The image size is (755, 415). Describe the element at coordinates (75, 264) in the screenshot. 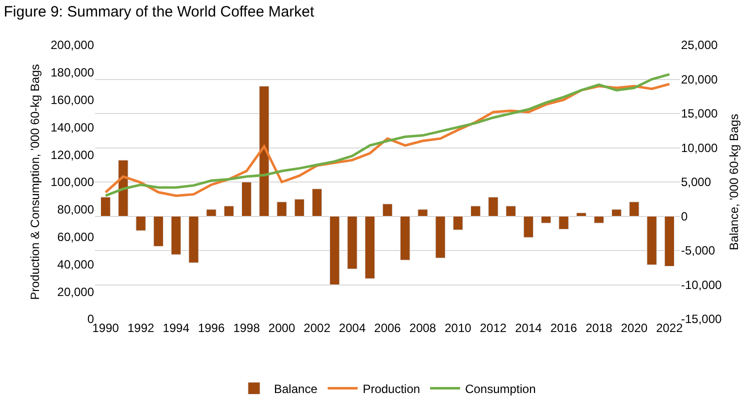

I see `y-tick-label: 40,000` at that location.